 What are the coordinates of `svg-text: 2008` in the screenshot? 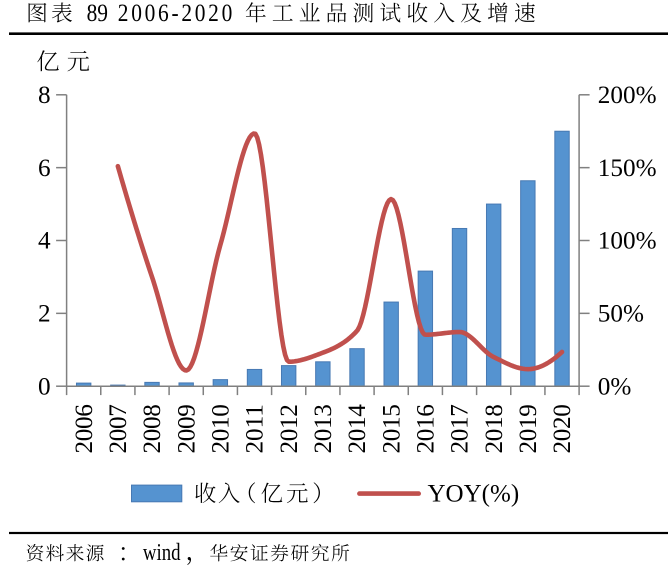 It's located at (152, 428).